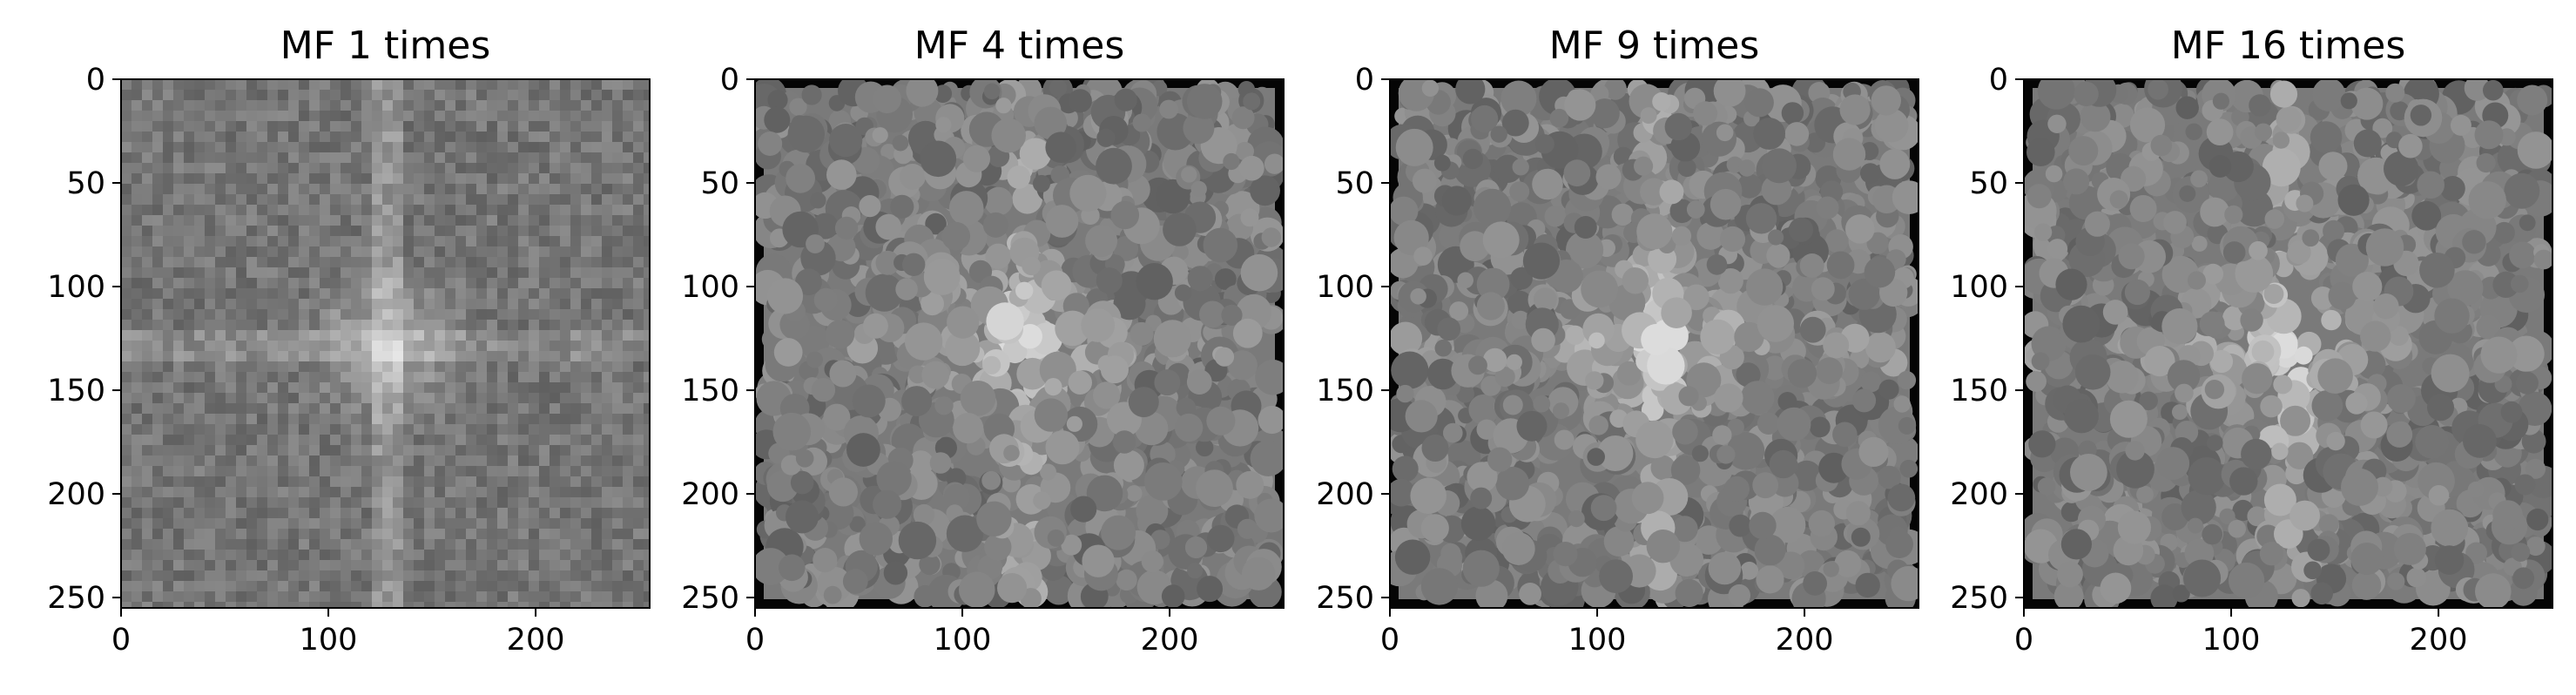  What do you see at coordinates (1019, 46) in the screenshot?
I see `panel-title: MF 4 times` at bounding box center [1019, 46].